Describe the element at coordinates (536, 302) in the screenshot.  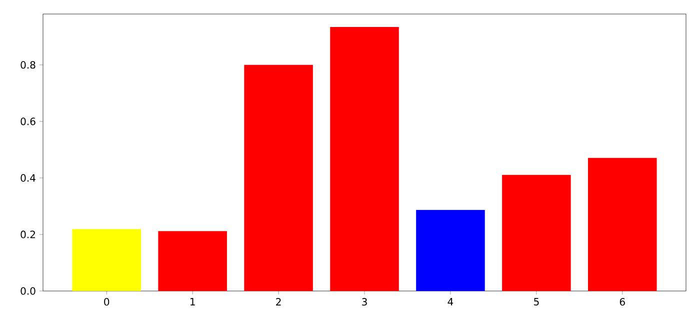
I see `x-tick-label: 5` at that location.